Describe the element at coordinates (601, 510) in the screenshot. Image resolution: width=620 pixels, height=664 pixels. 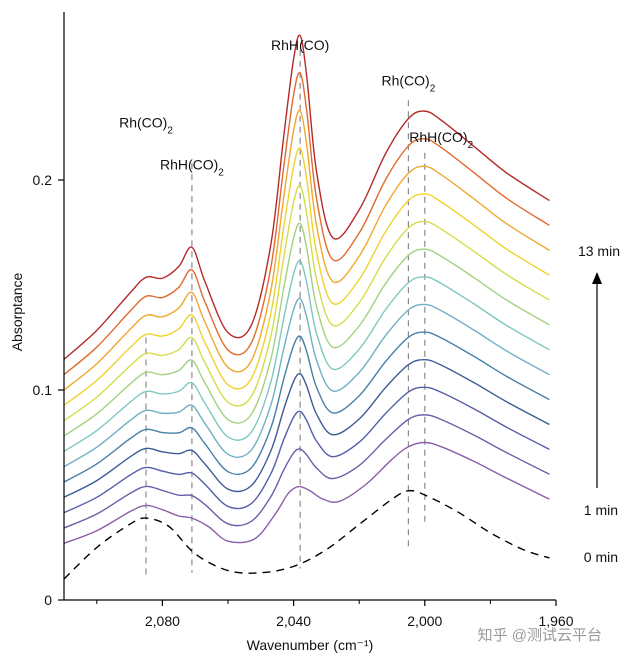
I see `time-label-start: 1 min` at that location.